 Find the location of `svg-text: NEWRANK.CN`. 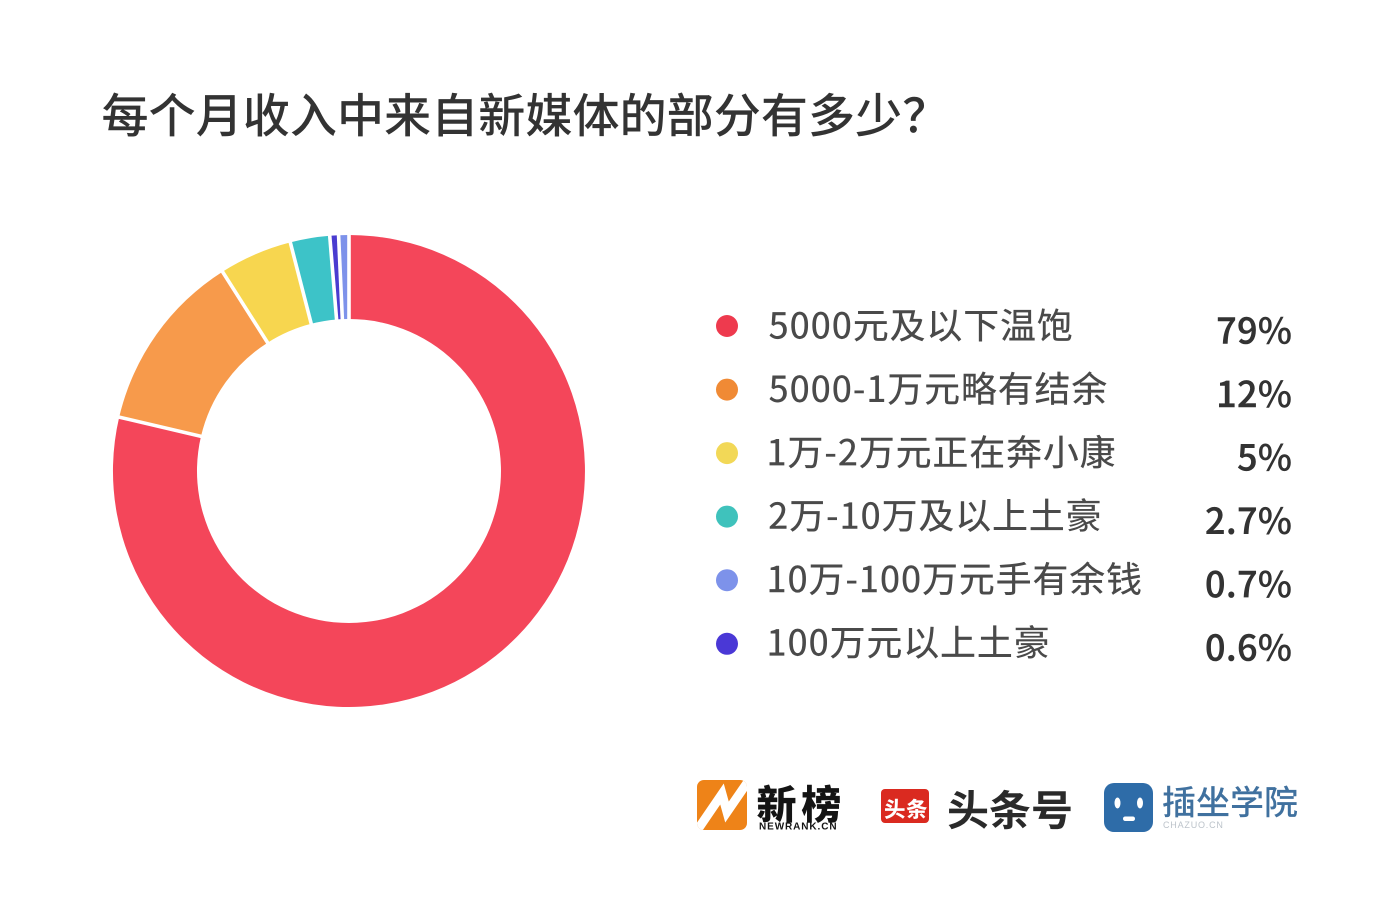

svg-text: NEWRANK.CN is located at coordinates (798, 827).